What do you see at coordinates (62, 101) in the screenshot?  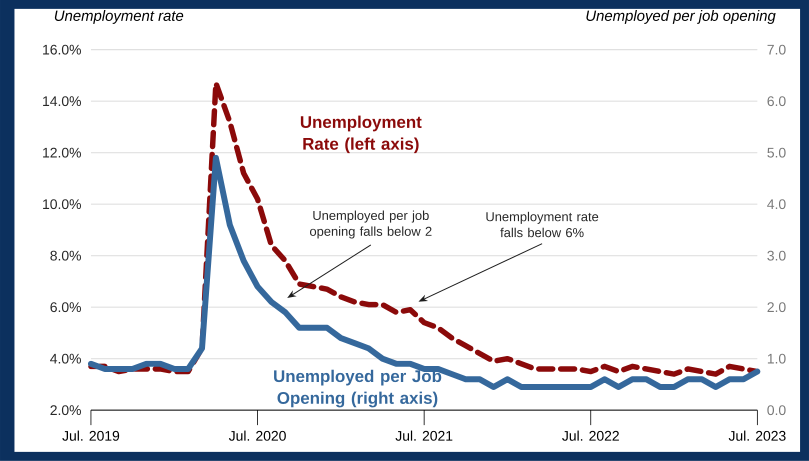 I see `y-tick-label: 14.0%` at bounding box center [62, 101].